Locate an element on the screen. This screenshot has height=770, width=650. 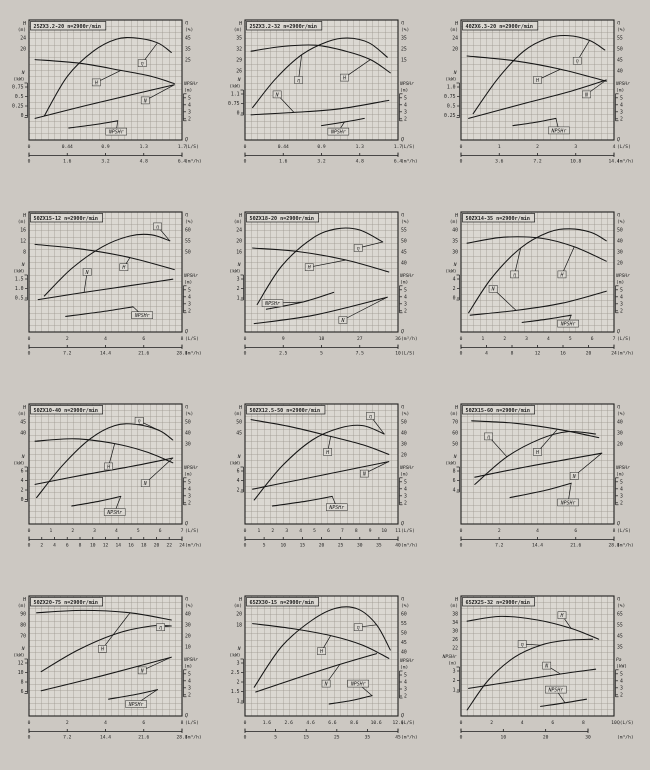
curve-label-npshr: NPSHr is located at coordinates (338, 133).